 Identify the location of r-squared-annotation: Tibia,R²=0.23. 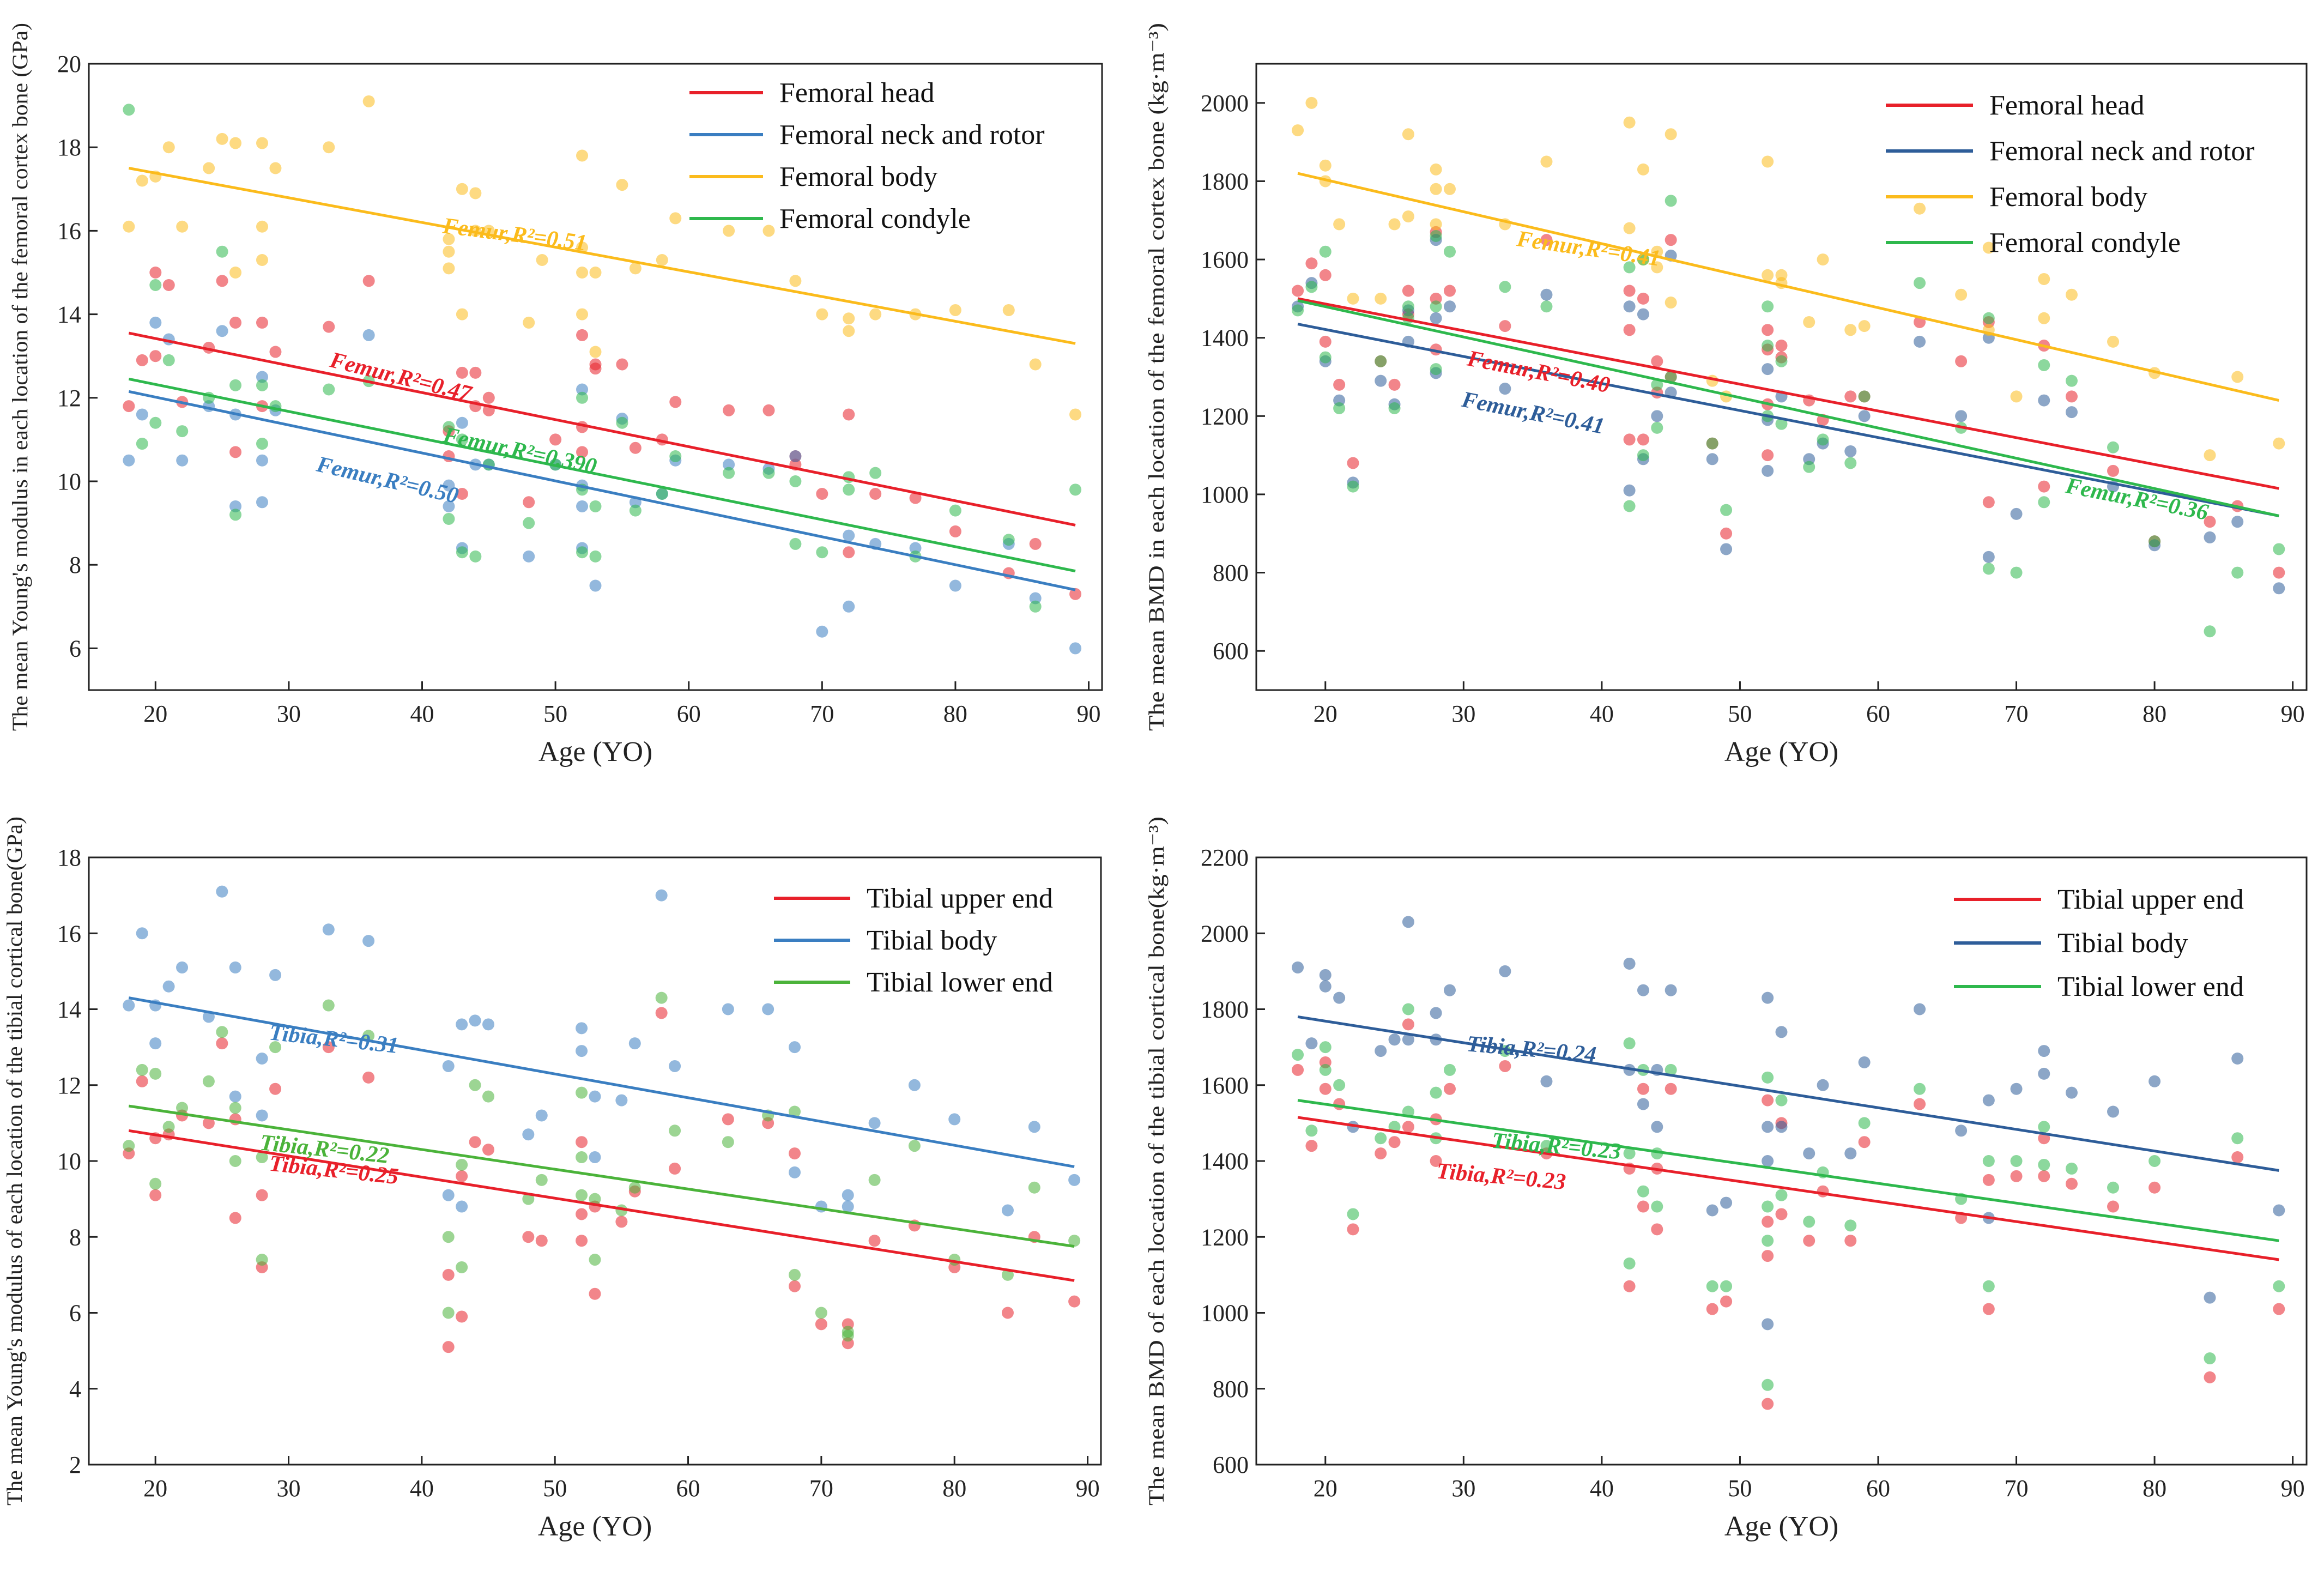
(1501, 1176).